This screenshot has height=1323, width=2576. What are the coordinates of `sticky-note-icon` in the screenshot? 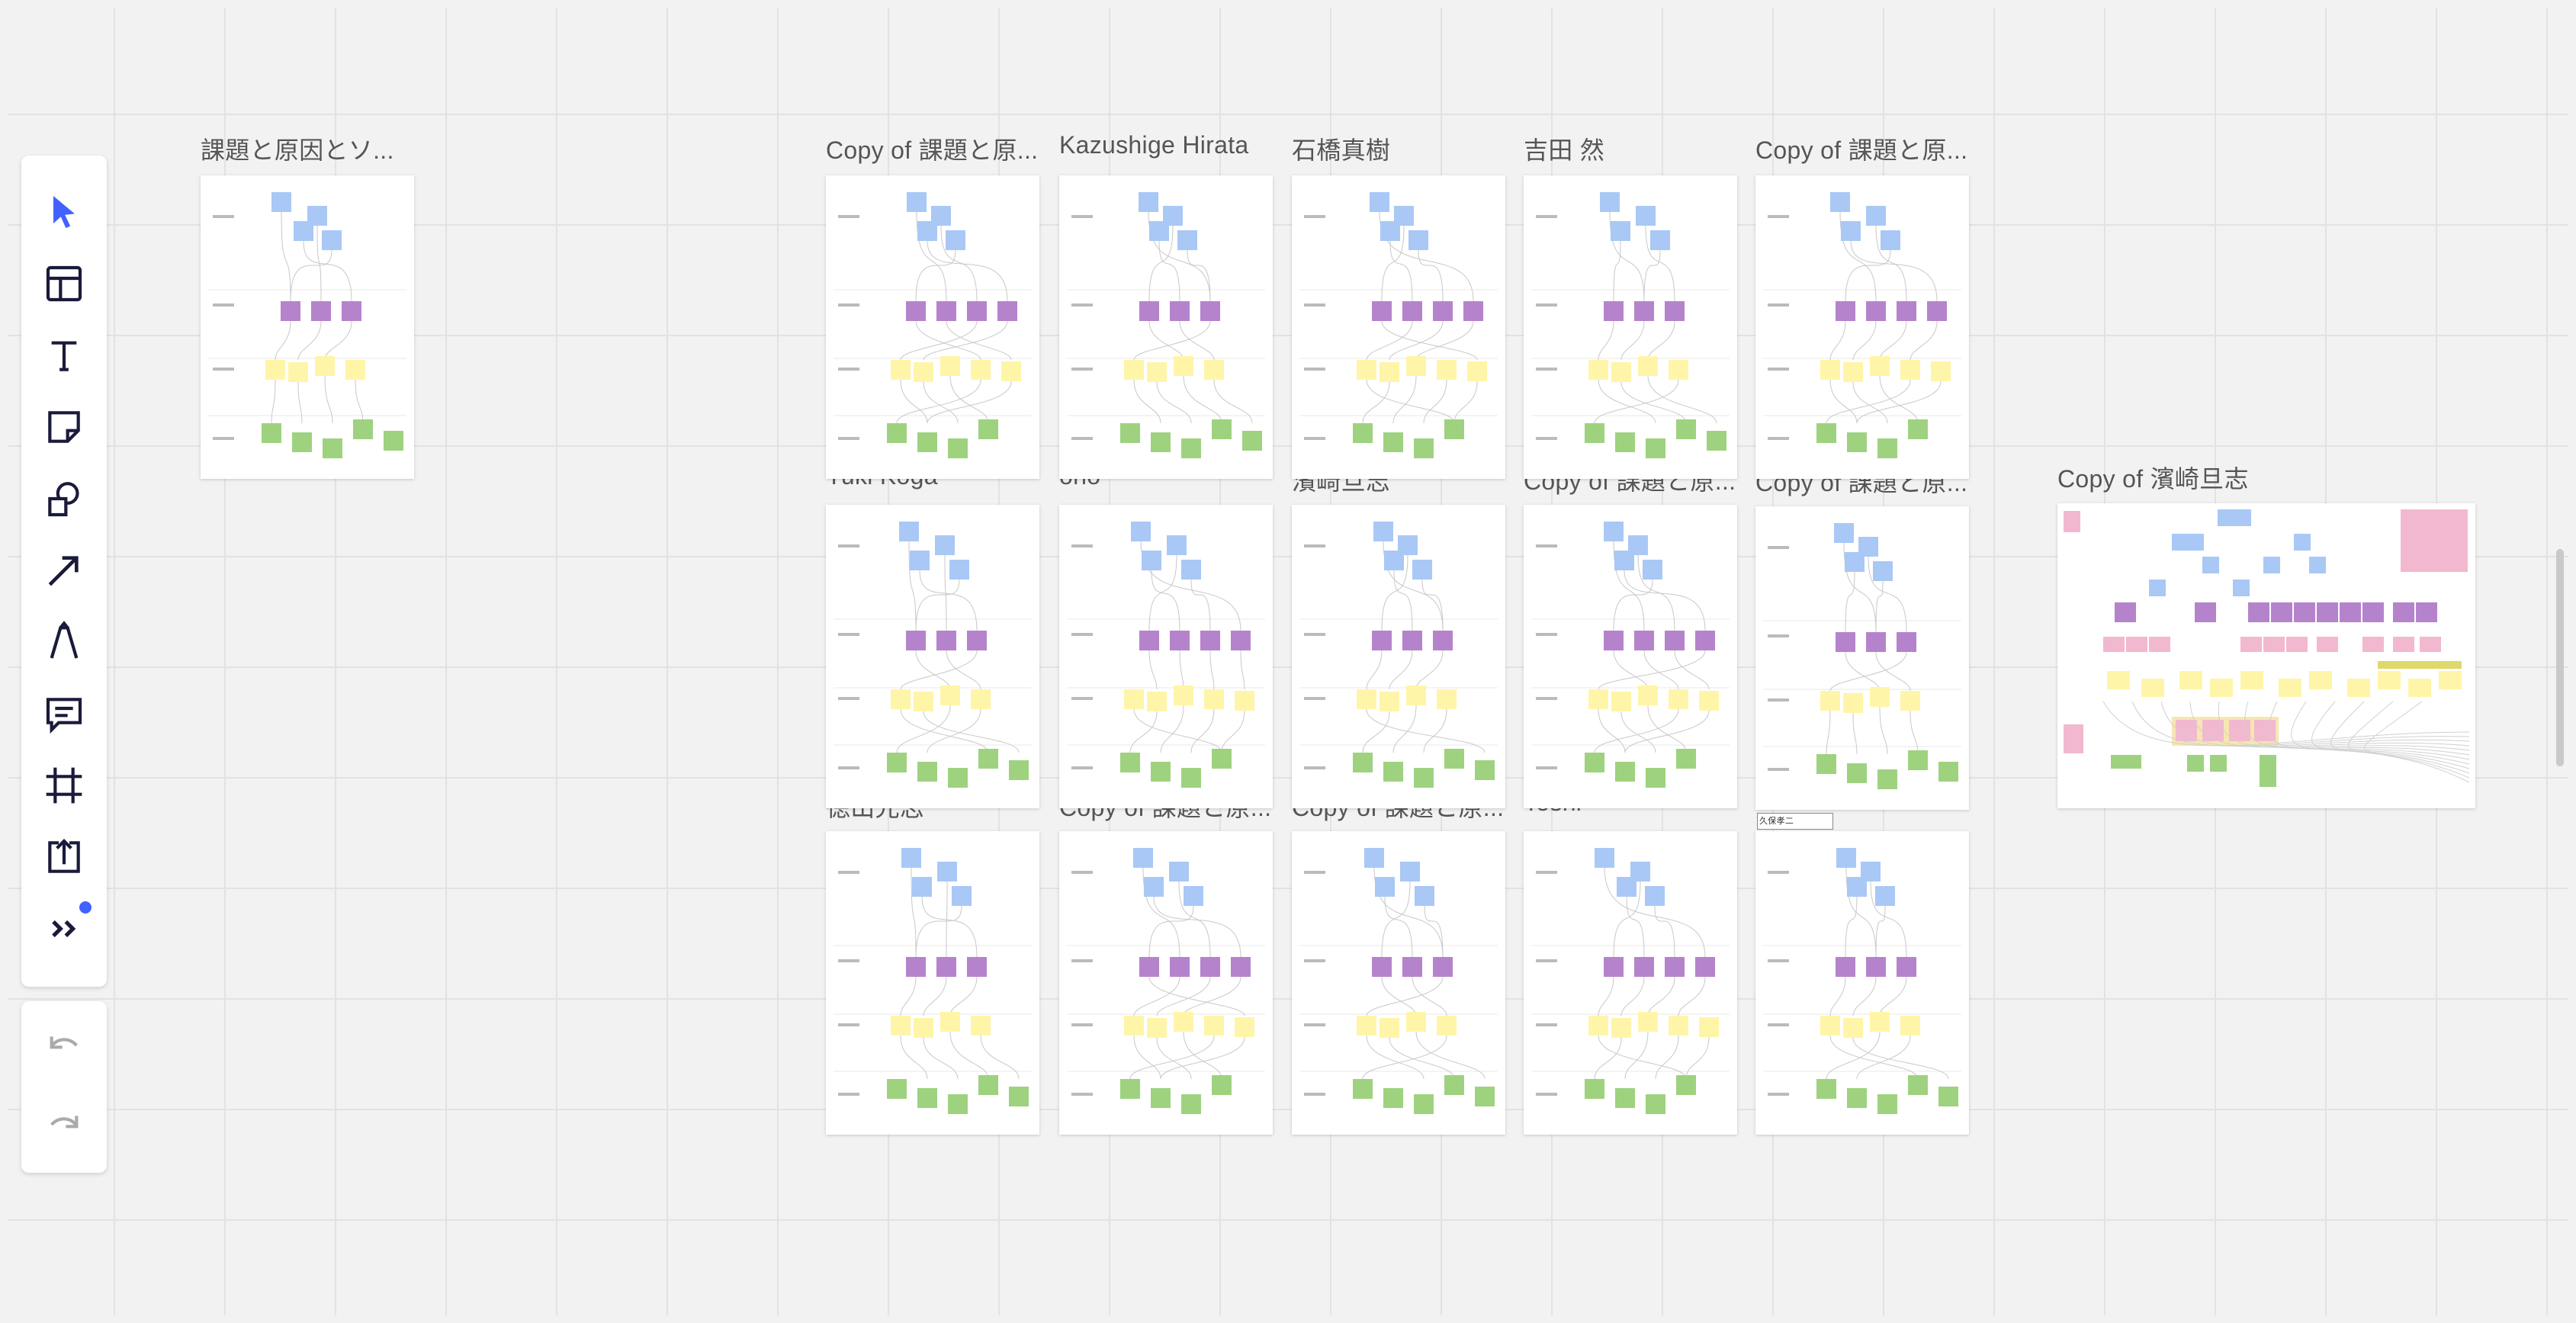 It's located at (64, 427).